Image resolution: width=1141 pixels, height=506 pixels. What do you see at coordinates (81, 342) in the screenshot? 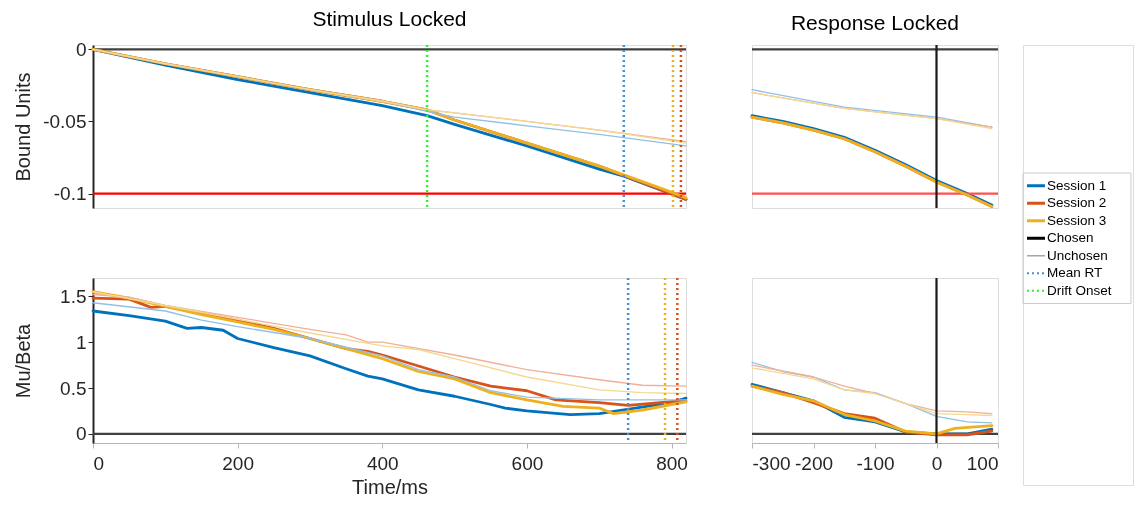
I see `y-tick-label: 1` at bounding box center [81, 342].